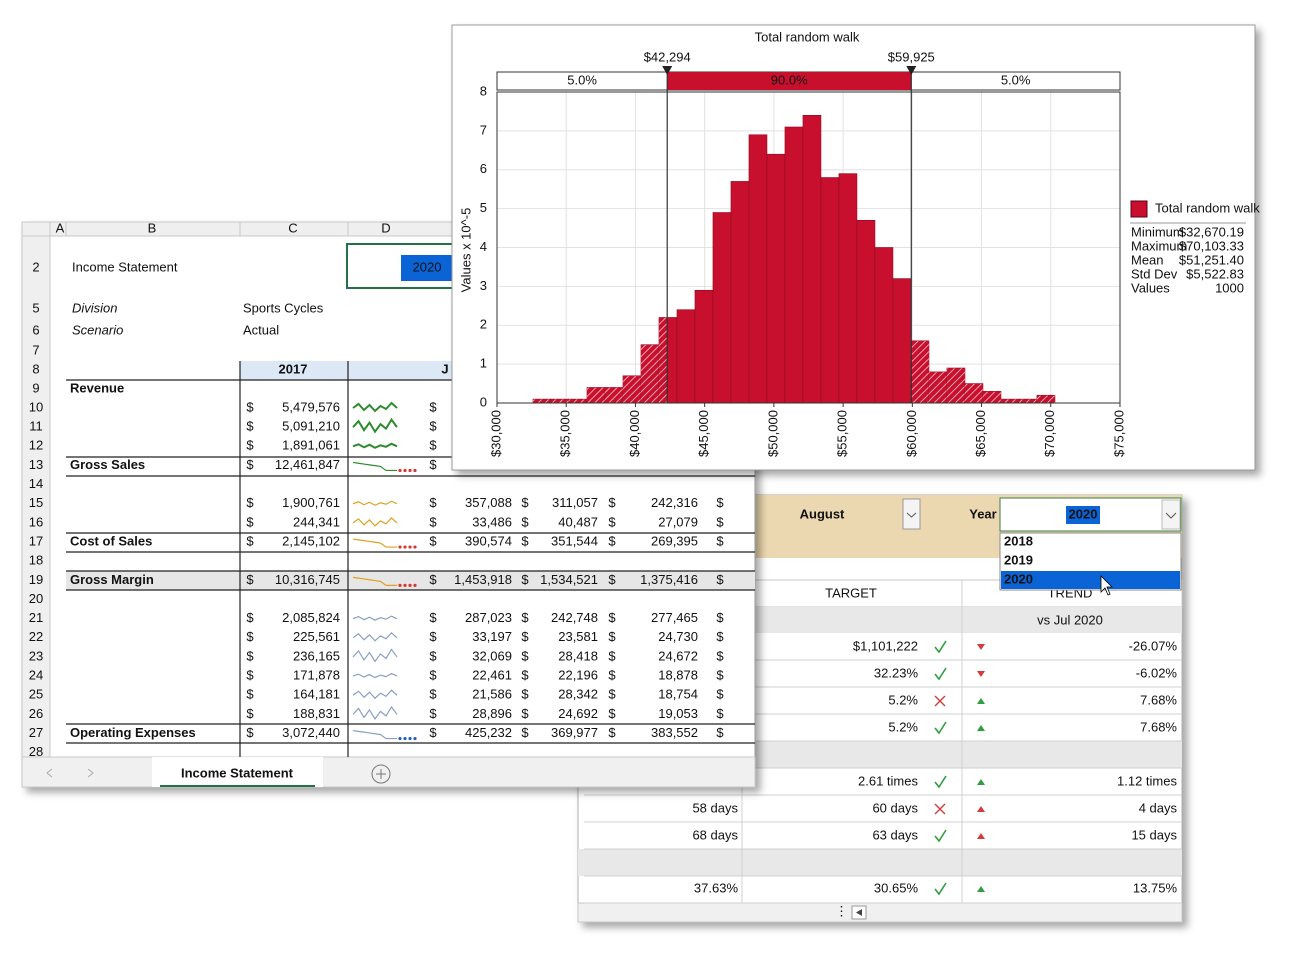 Image resolution: width=1290 pixels, height=957 pixels. I want to click on y-axis-label: Values x 10^-5, so click(465, 250).